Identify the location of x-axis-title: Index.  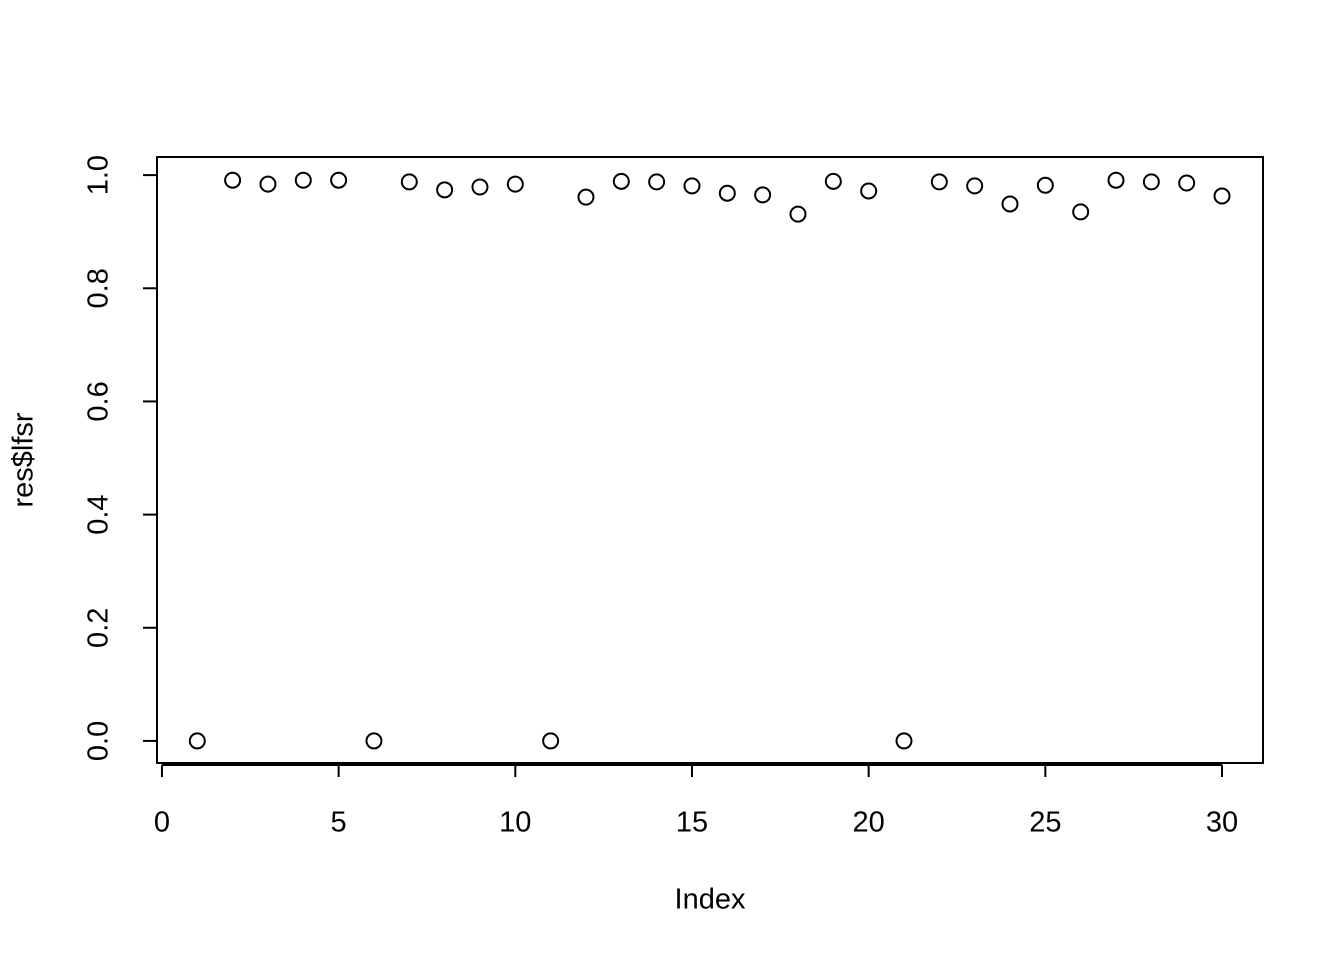
(710, 900).